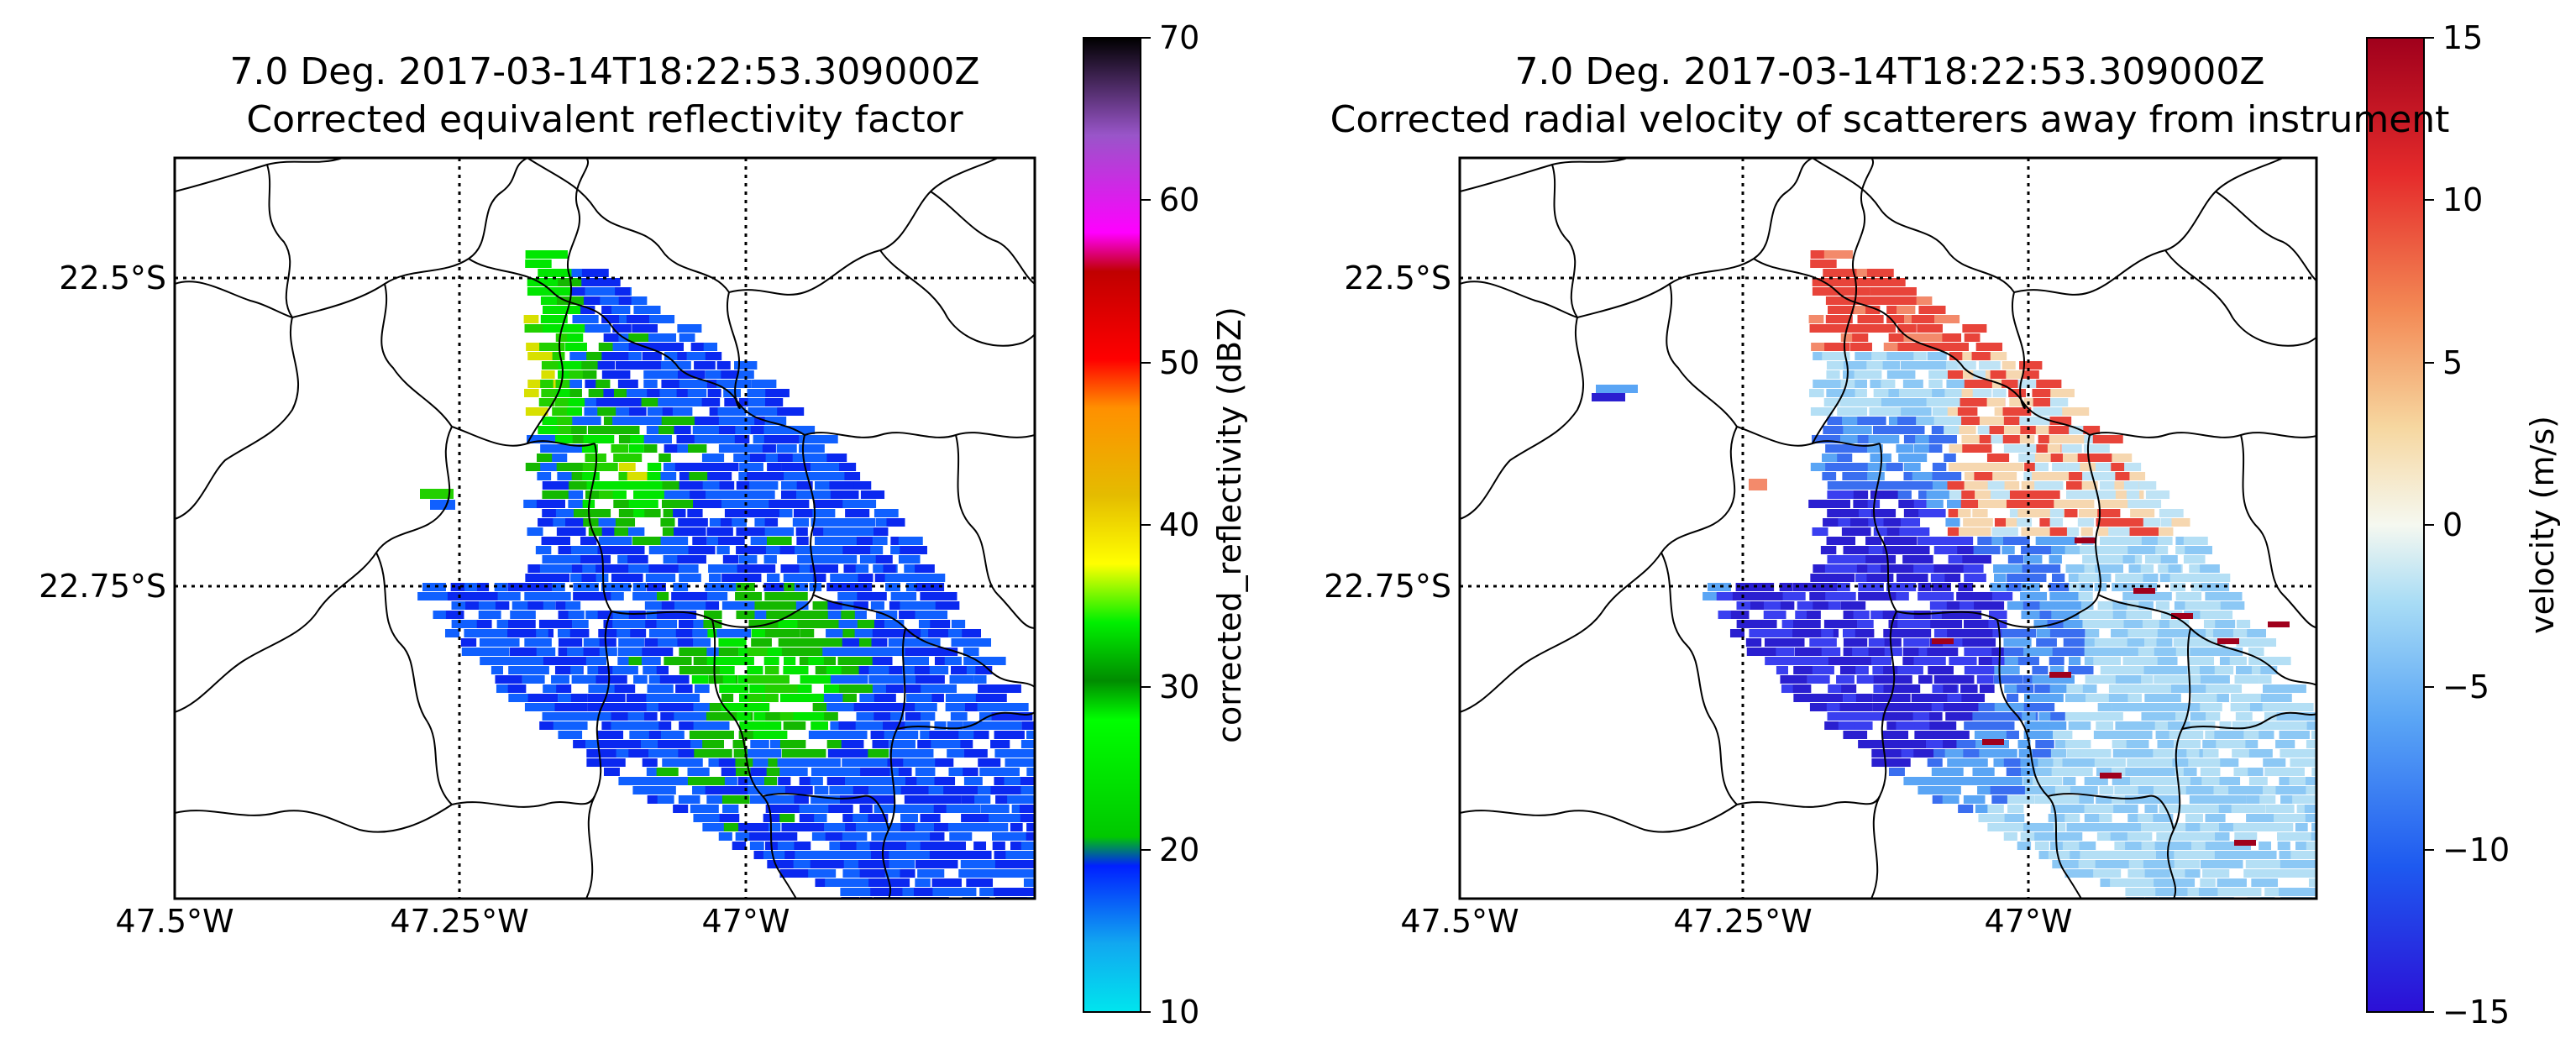 This screenshot has width=2576, height=1054. I want to click on velocity-colorbar-label: velocity (m/s), so click(2542, 525).